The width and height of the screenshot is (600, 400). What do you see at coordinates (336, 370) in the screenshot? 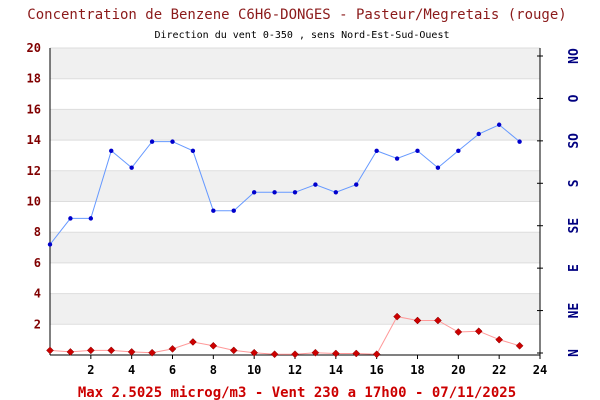
I see `x-tick-label: 14` at bounding box center [336, 370].